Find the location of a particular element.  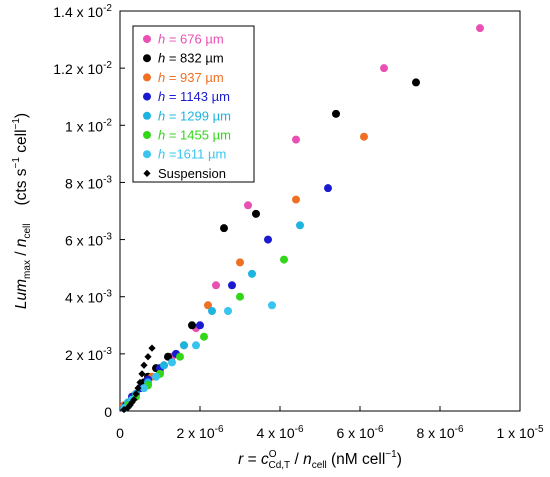

x-label-n-sub: cell is located at coordinates (319, 465).